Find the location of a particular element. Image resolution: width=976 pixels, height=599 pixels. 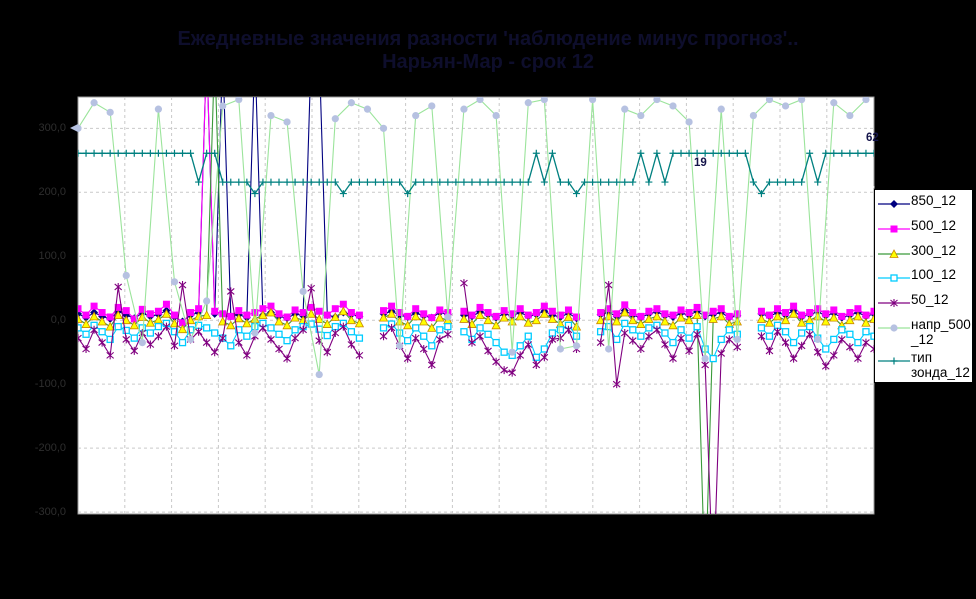

legend-item-500_12: 500_12 is located at coordinates (923, 229).